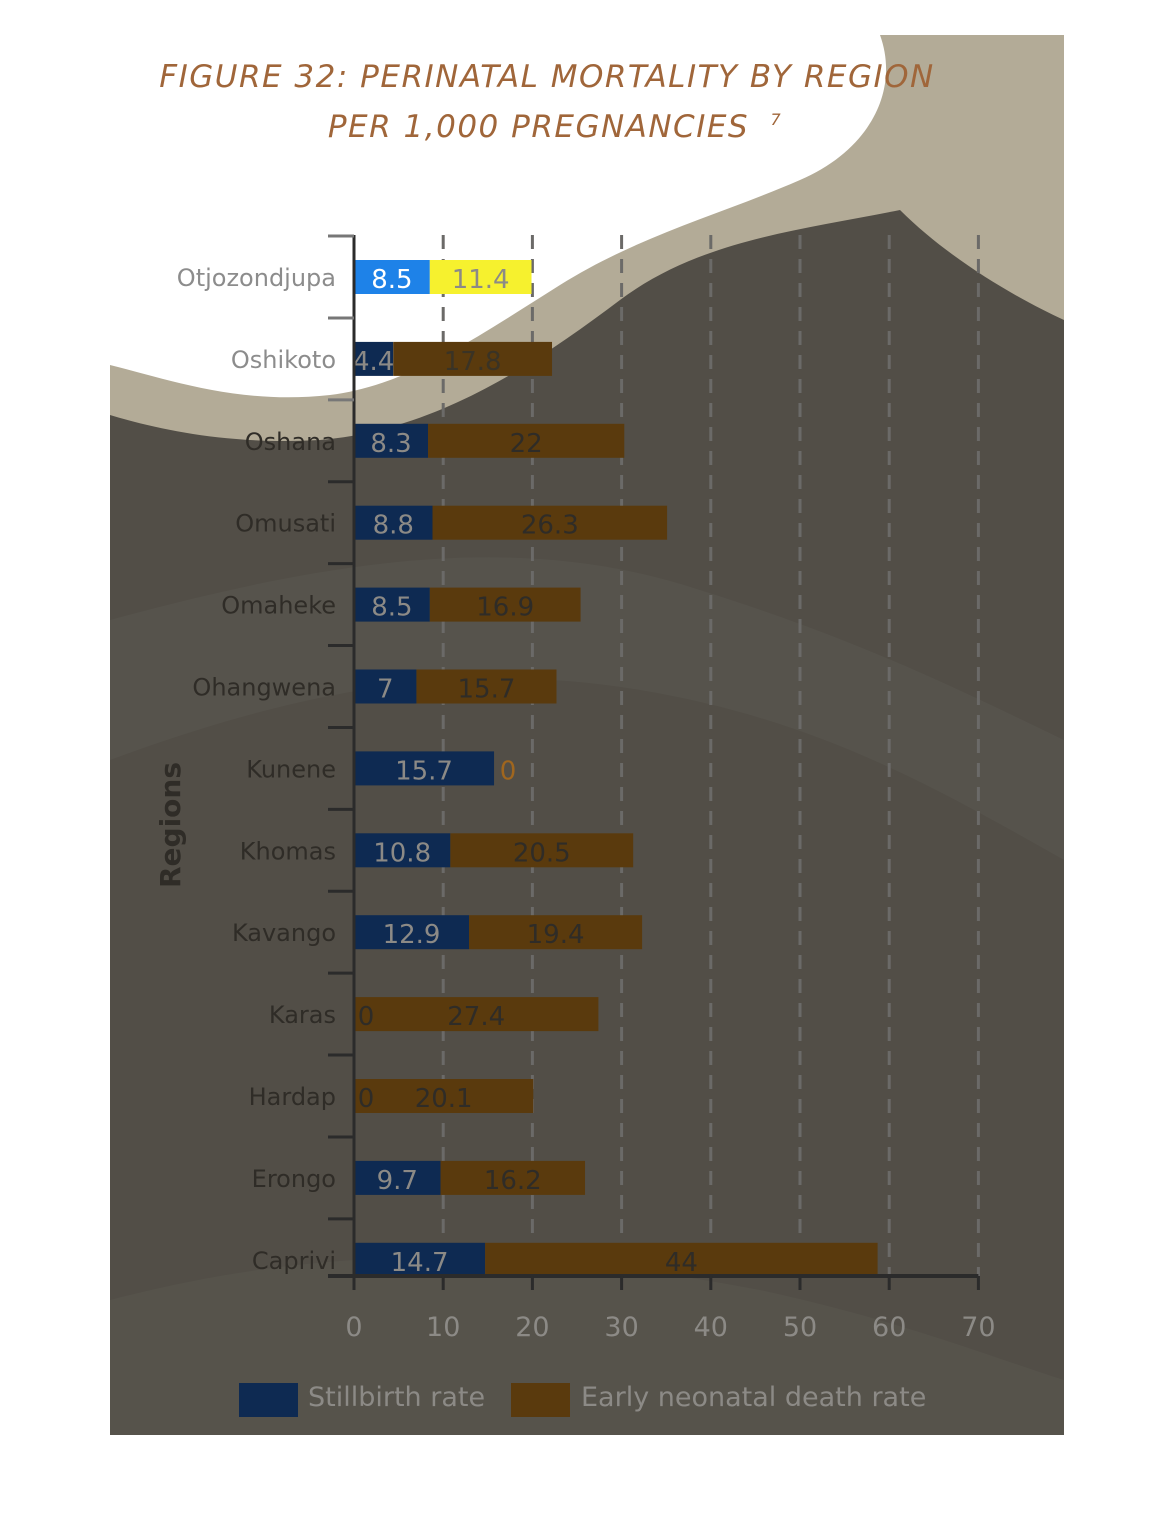 The width and height of the screenshot is (1174, 1530). I want to click on legend-swatch-neonatal, so click(540, 1400).